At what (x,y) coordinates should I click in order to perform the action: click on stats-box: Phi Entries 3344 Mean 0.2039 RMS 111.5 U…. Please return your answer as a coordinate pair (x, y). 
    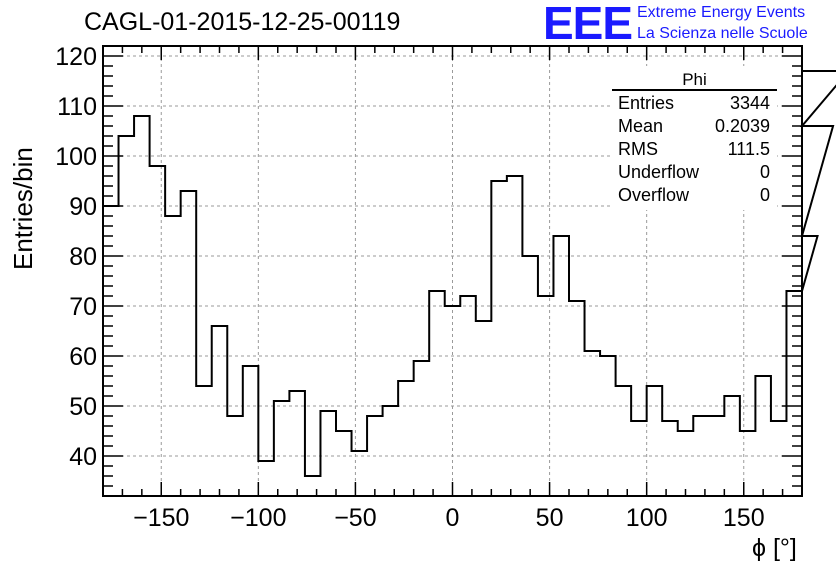
    Looking at the image, I should click on (694, 138).